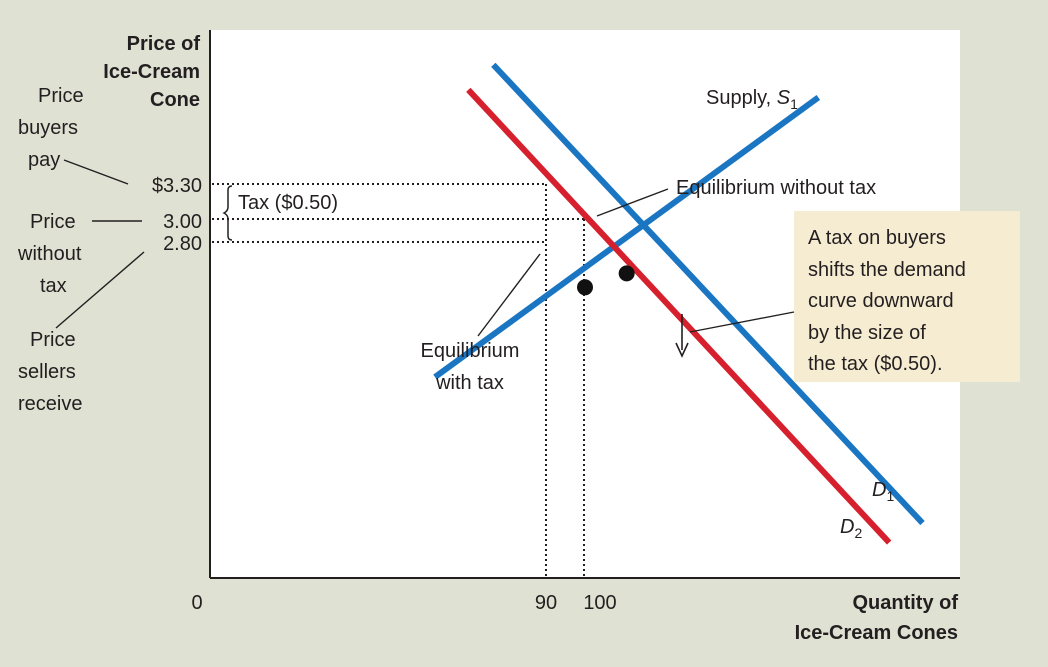 This screenshot has width=1048, height=667. Describe the element at coordinates (626, 273) in the screenshot. I see `equilibrium-without-tax-point` at that location.